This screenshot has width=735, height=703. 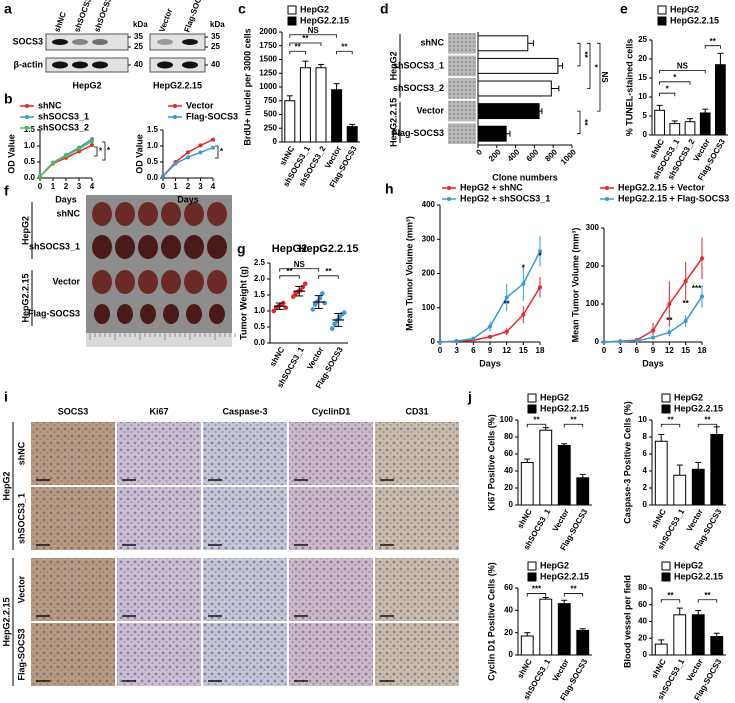 What do you see at coordinates (329, 249) in the screenshot?
I see `group-title: HepG2.2.15` at bounding box center [329, 249].